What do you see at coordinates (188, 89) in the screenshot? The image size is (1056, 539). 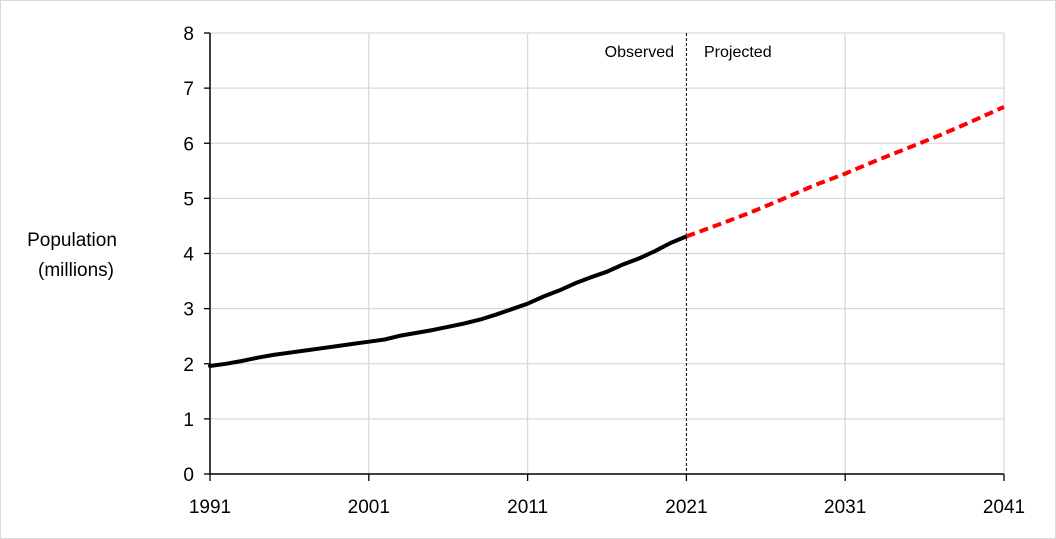 I see `y-tick-label: 7` at bounding box center [188, 89].